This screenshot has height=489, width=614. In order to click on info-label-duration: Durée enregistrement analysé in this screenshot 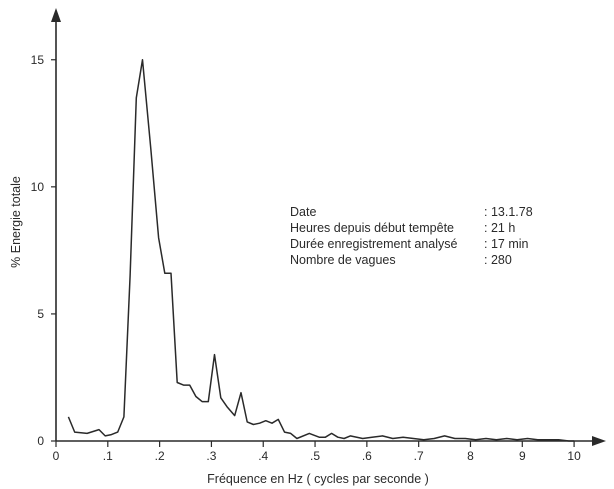, I will do `click(373, 244)`.